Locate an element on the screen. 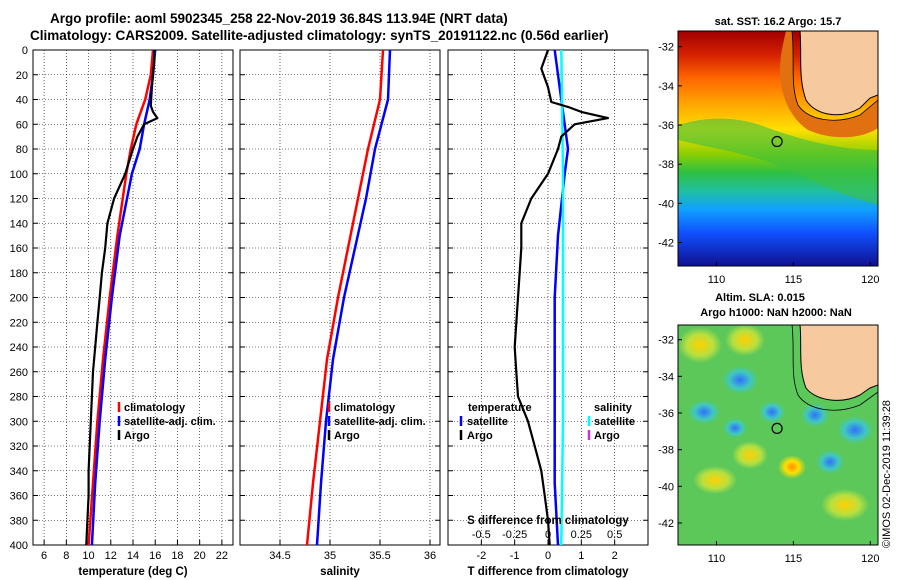 This screenshot has width=900, height=580. x-tick-label: 1 is located at coordinates (581, 556).